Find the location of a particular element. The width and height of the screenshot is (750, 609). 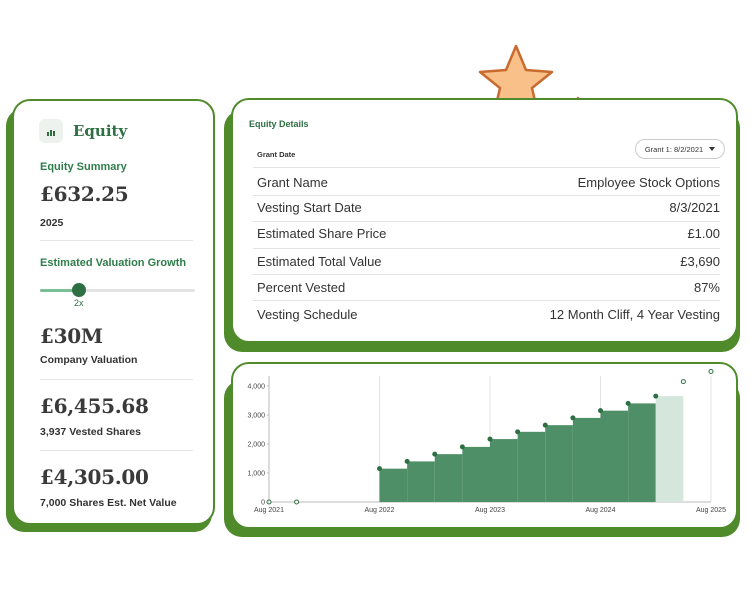

slider-track is located at coordinates (117, 290).